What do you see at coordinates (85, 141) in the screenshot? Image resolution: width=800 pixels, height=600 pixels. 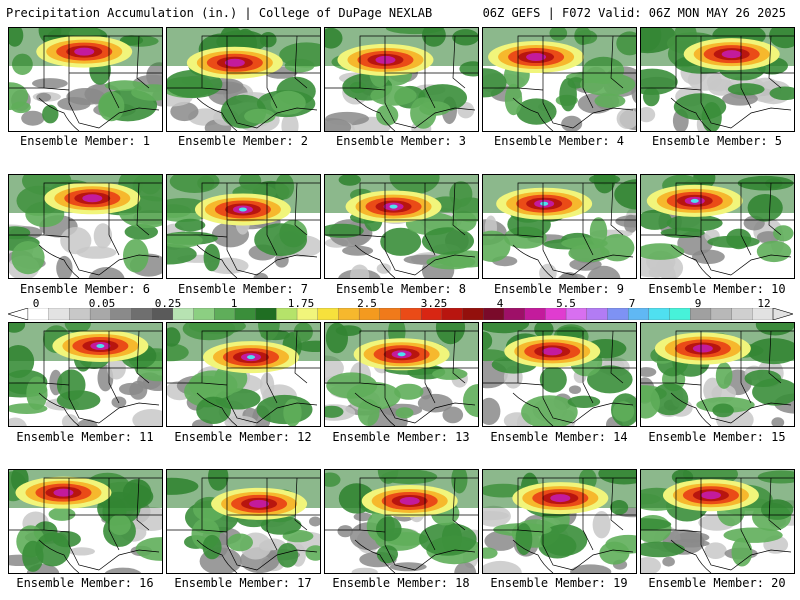 I see `ensemble-member-caption: Ensemble Member: 1` at bounding box center [85, 141].